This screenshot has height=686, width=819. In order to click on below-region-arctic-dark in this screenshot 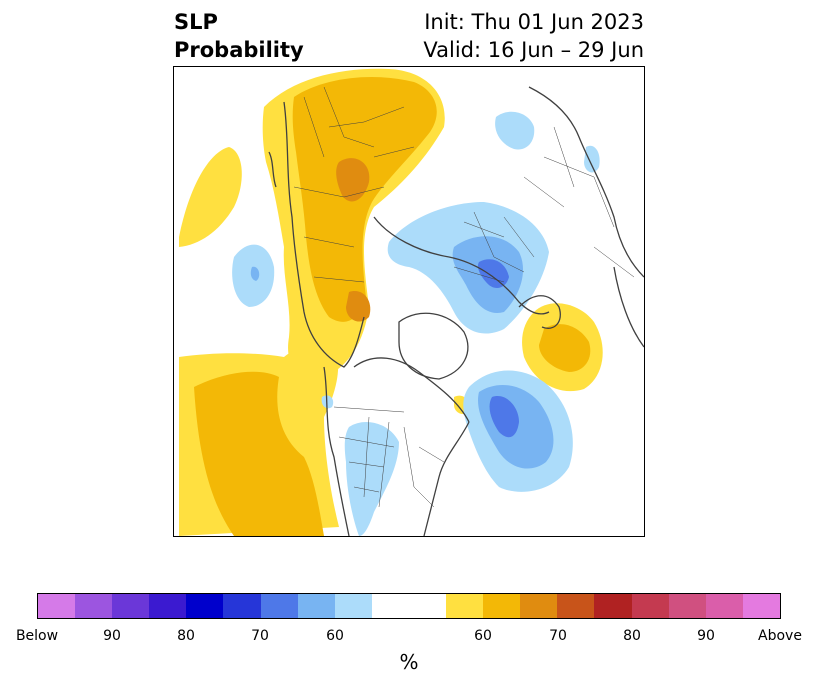, I will do `click(493, 274)`.